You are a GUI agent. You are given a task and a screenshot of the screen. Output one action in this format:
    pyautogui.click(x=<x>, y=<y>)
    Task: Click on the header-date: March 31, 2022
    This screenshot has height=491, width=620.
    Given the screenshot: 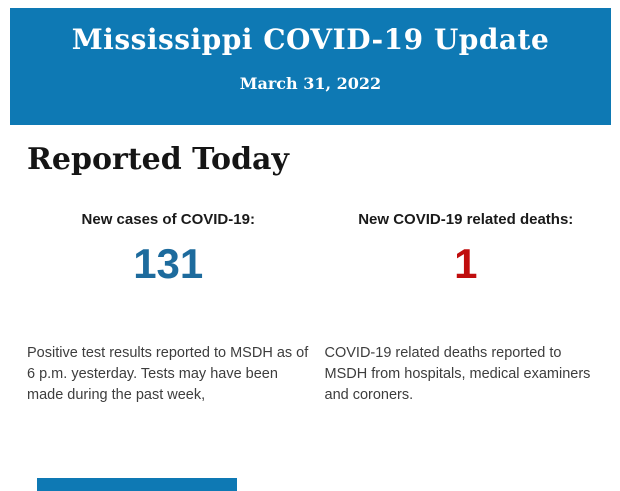 What is the action you would take?
    pyautogui.click(x=310, y=83)
    